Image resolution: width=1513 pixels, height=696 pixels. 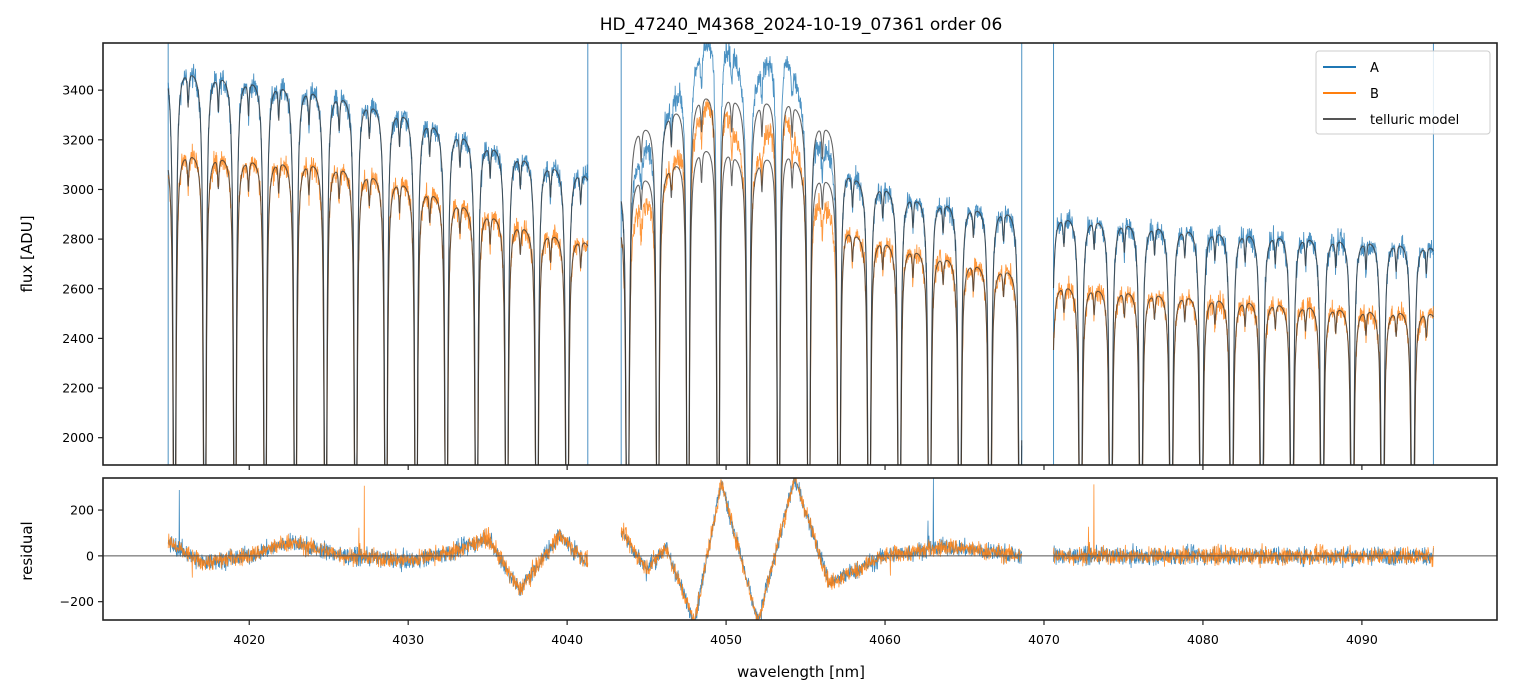 What do you see at coordinates (77, 601) in the screenshot?
I see `residual-y-tick-label: −200` at bounding box center [77, 601].